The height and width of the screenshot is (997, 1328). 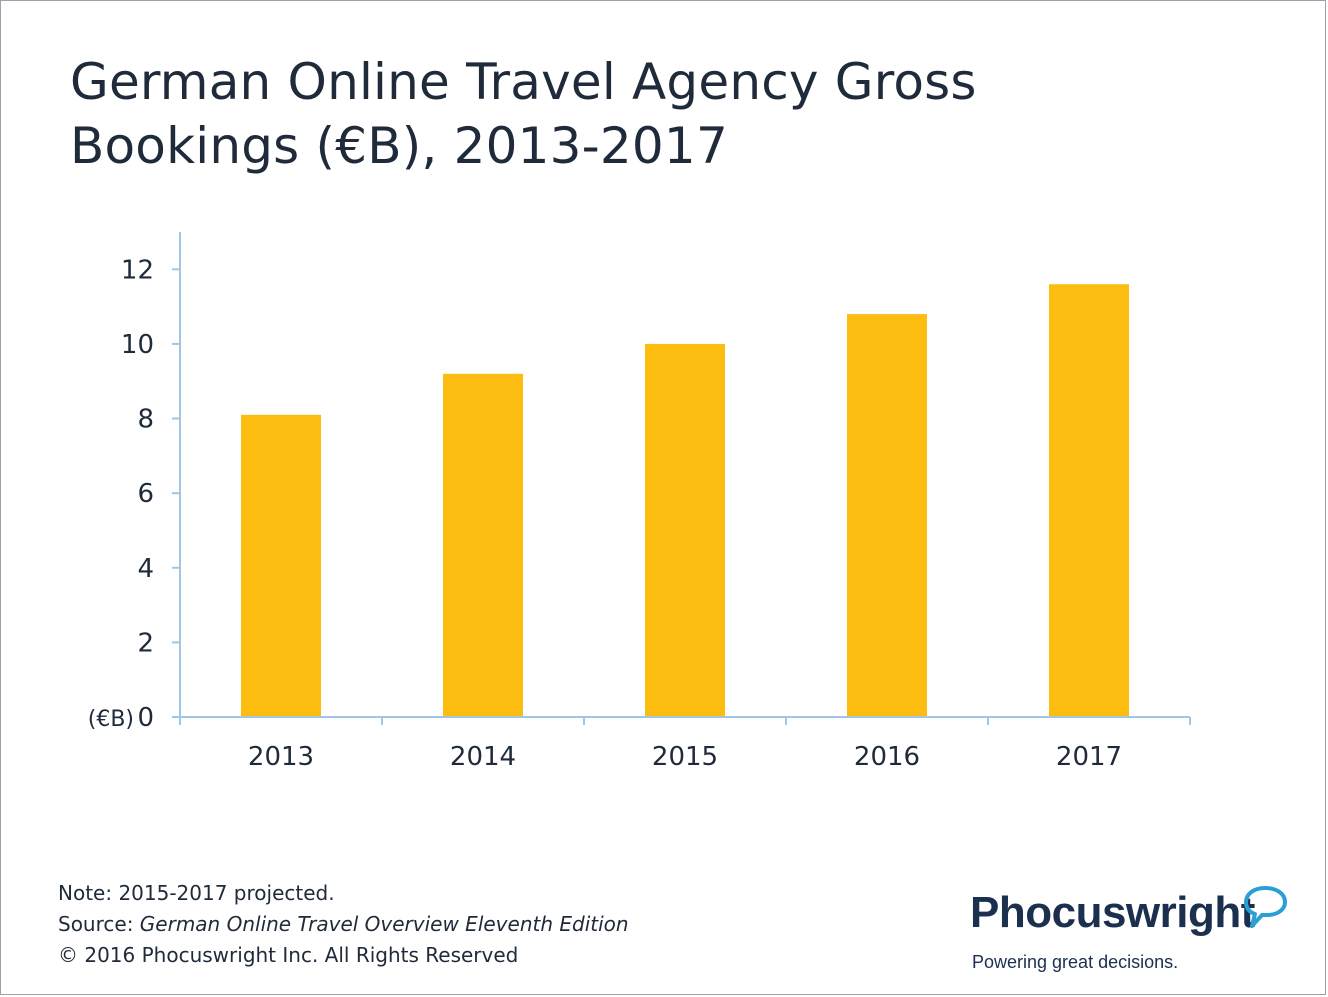 I want to click on bar-2016, so click(x=887, y=515).